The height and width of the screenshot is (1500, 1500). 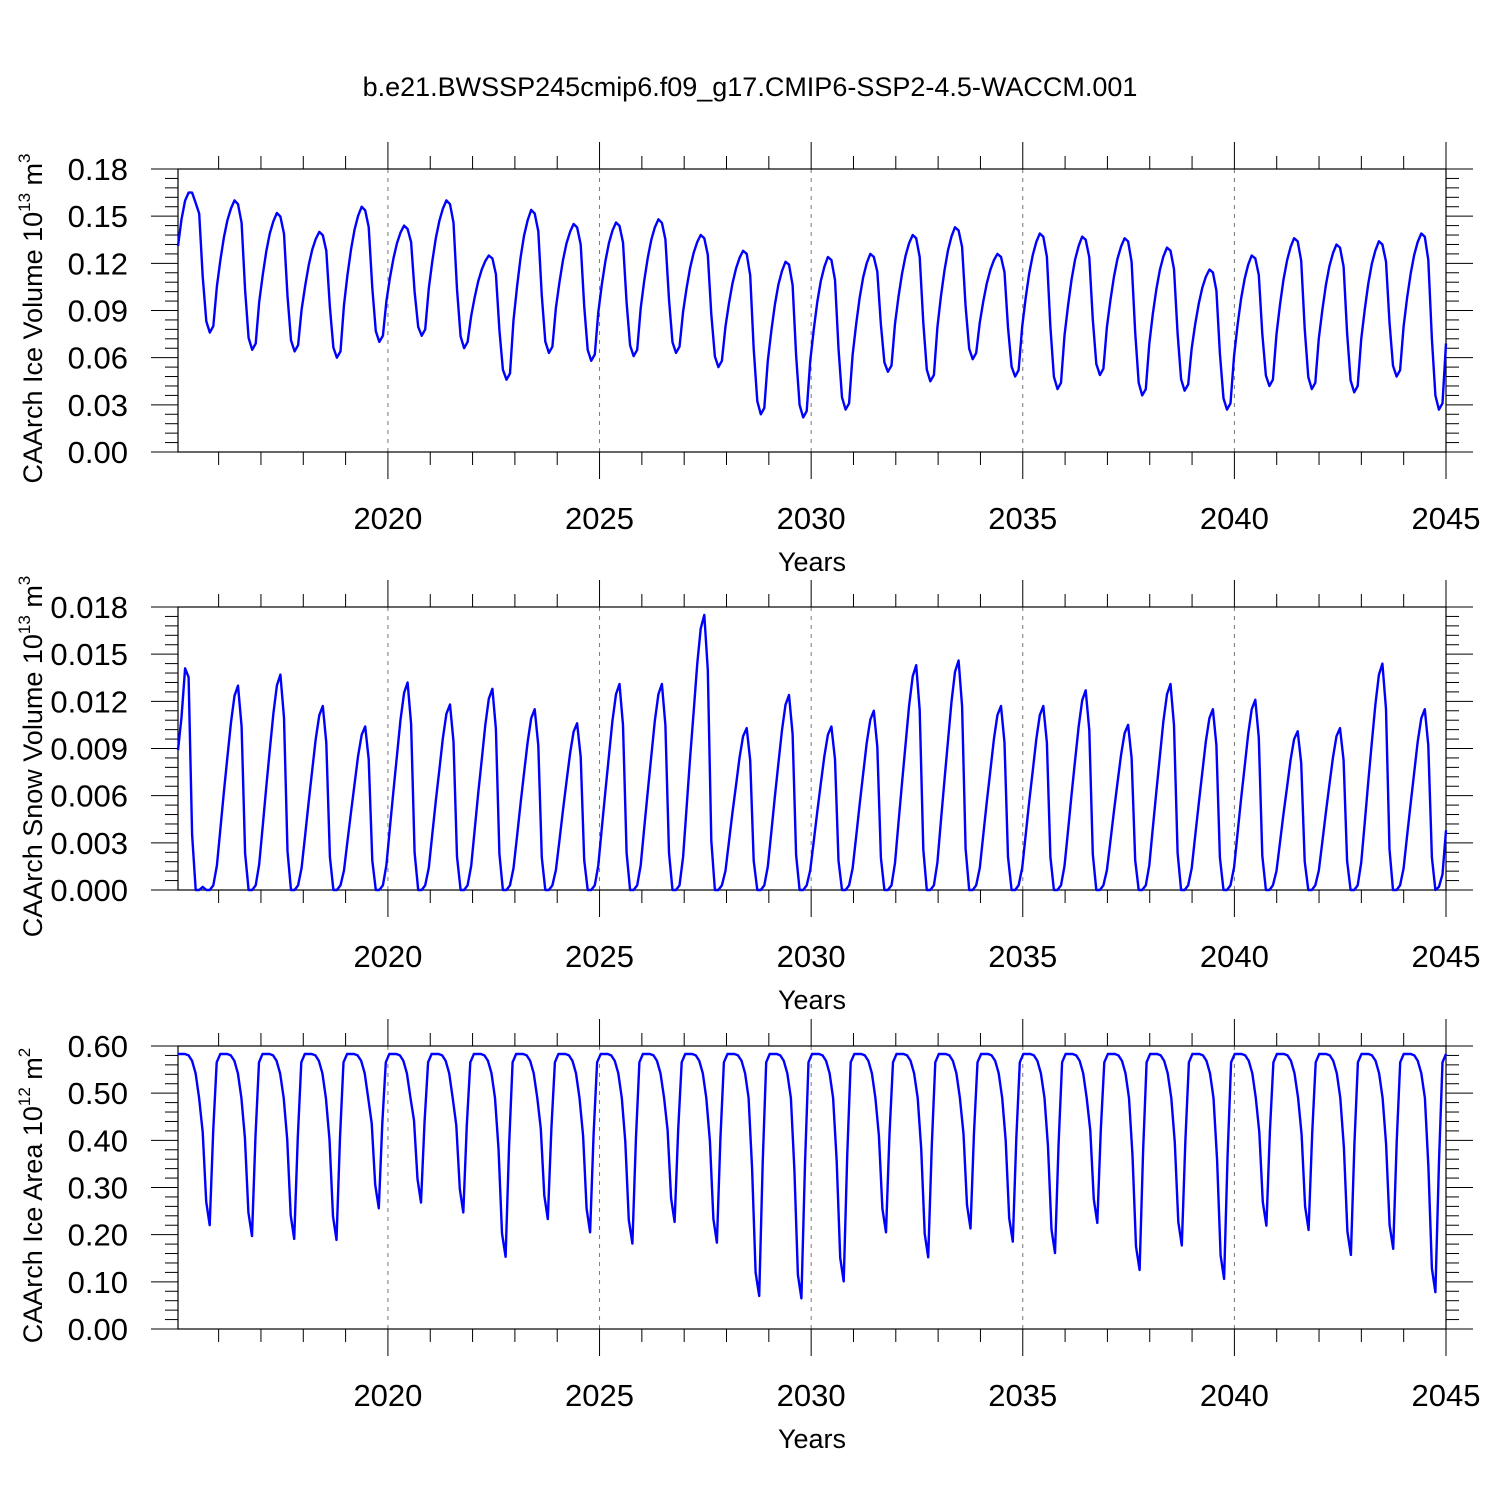 What do you see at coordinates (89, 701) in the screenshot?
I see `y-tick-label: 0.012` at bounding box center [89, 701].